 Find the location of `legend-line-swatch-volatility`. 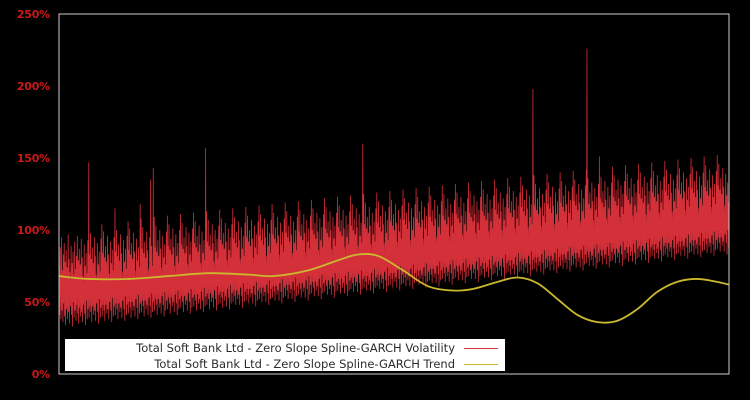

legend-line-swatch-volatility is located at coordinates (481, 348).